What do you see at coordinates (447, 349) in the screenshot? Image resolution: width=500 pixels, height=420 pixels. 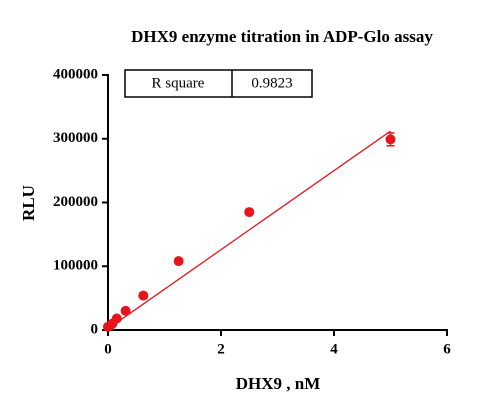 I see `x-tick-label: 6` at bounding box center [447, 349].